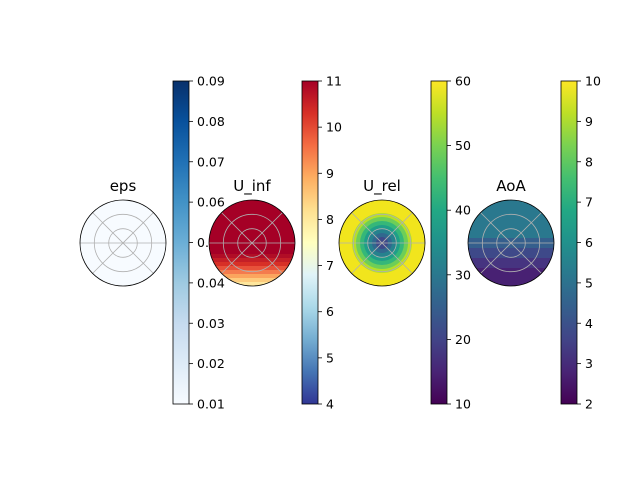 This screenshot has height=480, width=640. Describe the element at coordinates (334, 81) in the screenshot. I see `colorbar-tick-label: 11` at that location.